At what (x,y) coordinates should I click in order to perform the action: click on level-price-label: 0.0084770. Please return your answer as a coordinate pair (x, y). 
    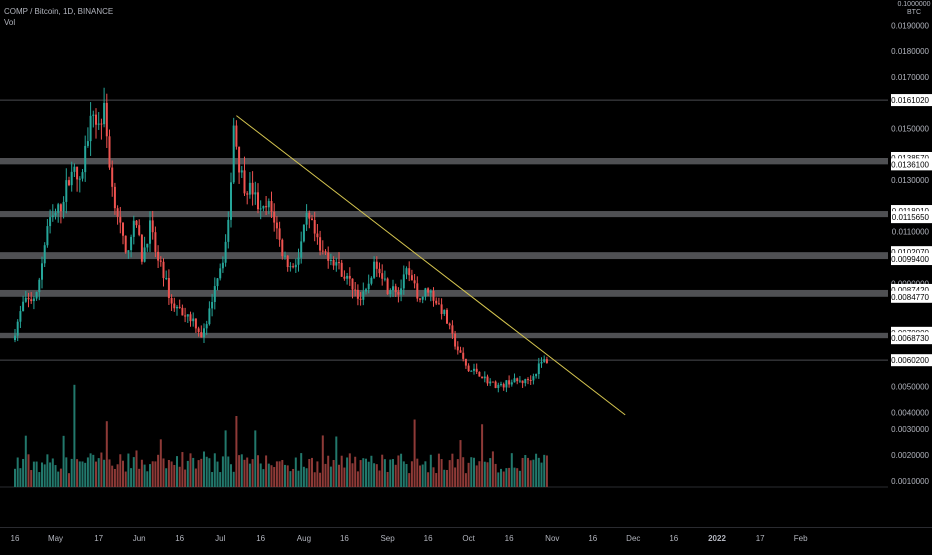
    Looking at the image, I should click on (910, 297).